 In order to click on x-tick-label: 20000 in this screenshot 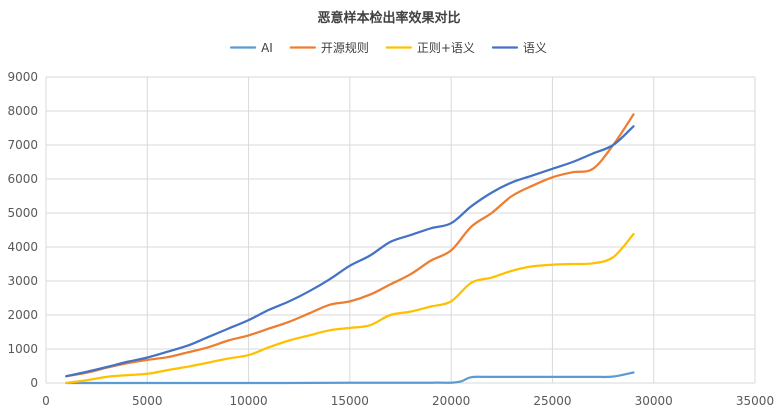, I will do `click(451, 401)`.